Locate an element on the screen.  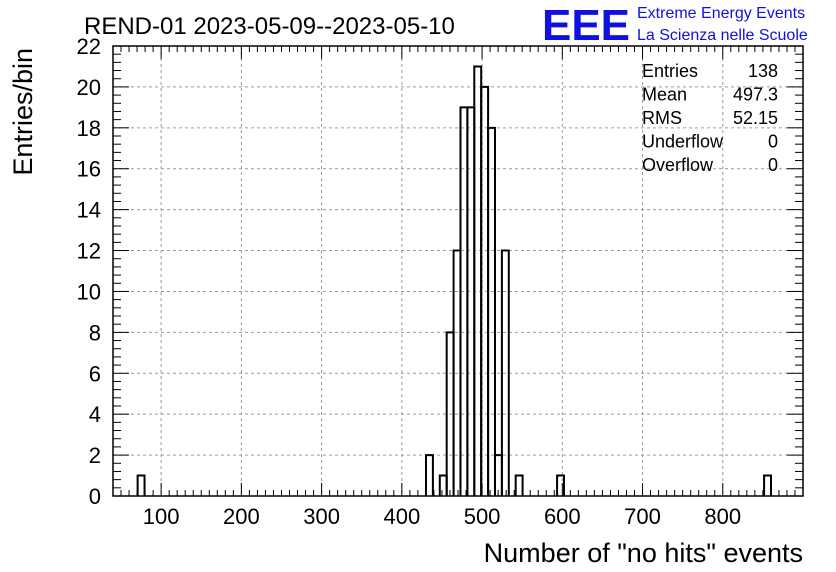
x-tick-label: 400 is located at coordinates (401, 516).